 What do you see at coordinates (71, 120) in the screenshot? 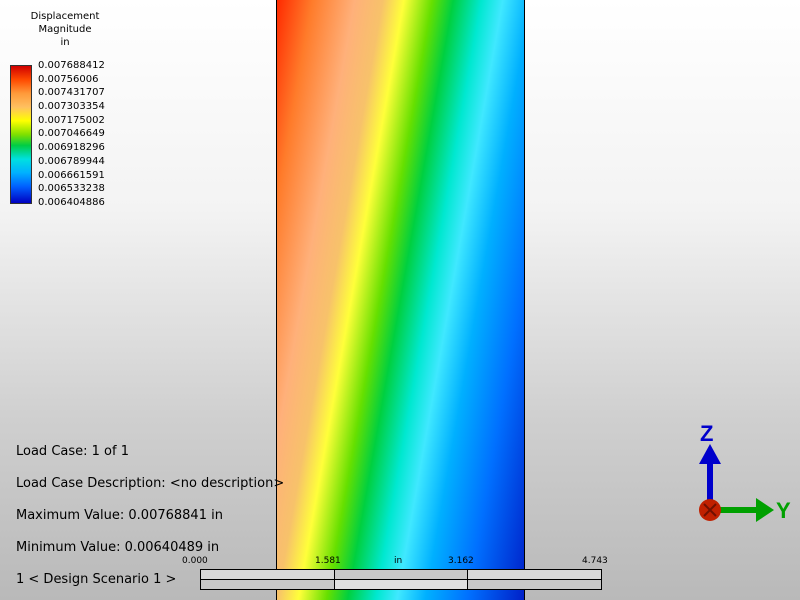
I see `legend-value: 0.007175002` at bounding box center [71, 120].